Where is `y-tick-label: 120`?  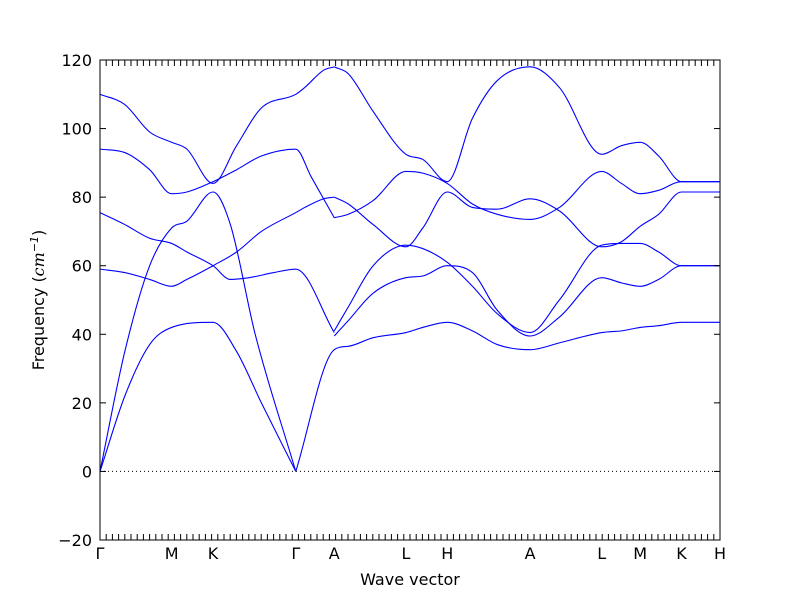
y-tick-label: 120 is located at coordinates (76, 60).